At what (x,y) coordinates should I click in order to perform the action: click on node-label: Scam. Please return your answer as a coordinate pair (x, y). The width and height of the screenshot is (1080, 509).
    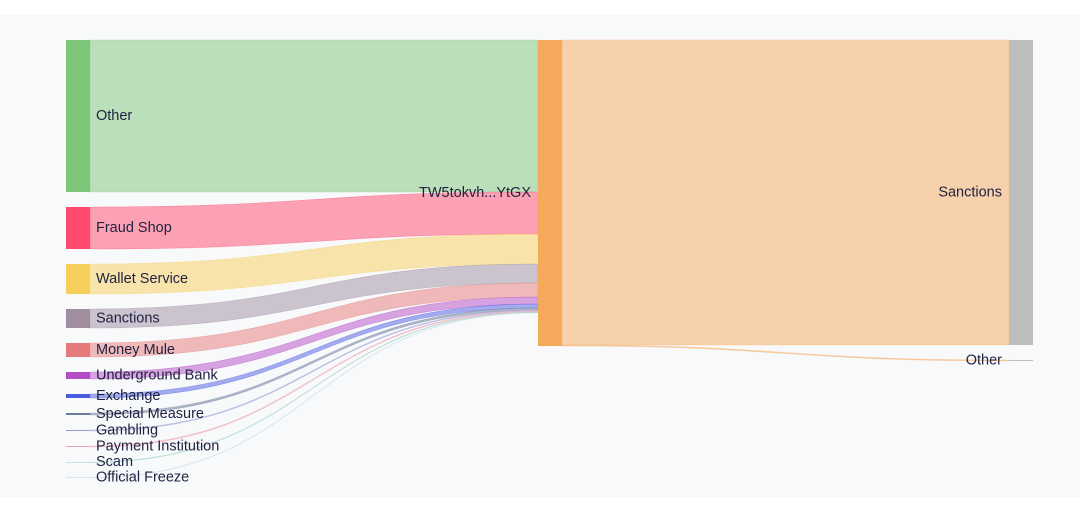
    Looking at the image, I should click on (114, 462).